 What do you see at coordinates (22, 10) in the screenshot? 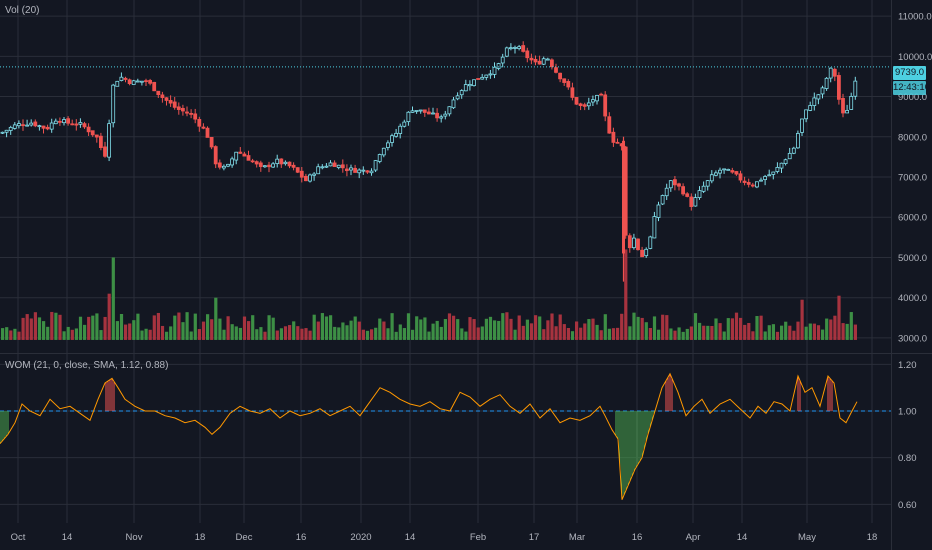
I see `volume-indicator-label: Vol (20)` at bounding box center [22, 10].